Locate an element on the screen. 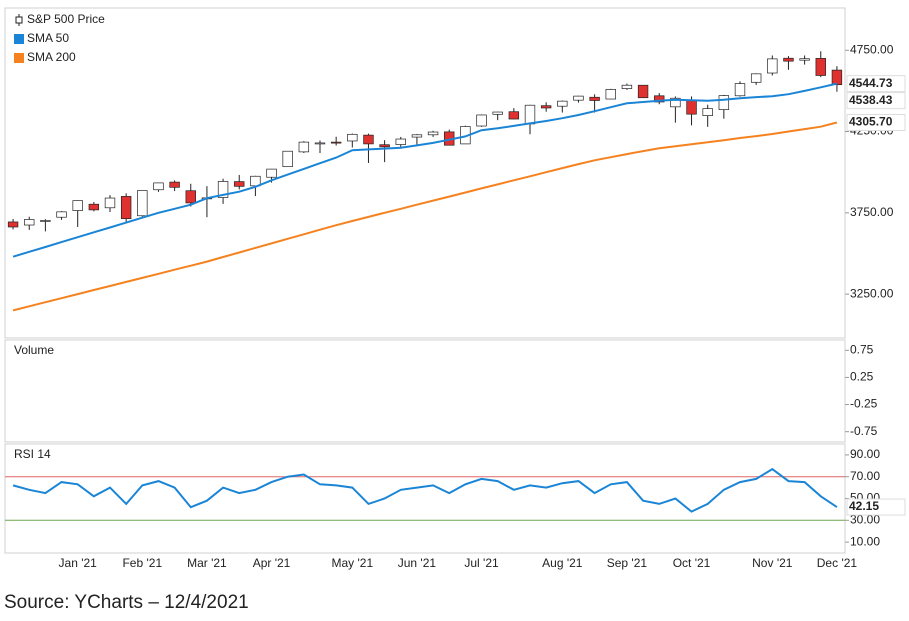 This screenshot has height=621, width=909. rsi-line is located at coordinates (425, 490).